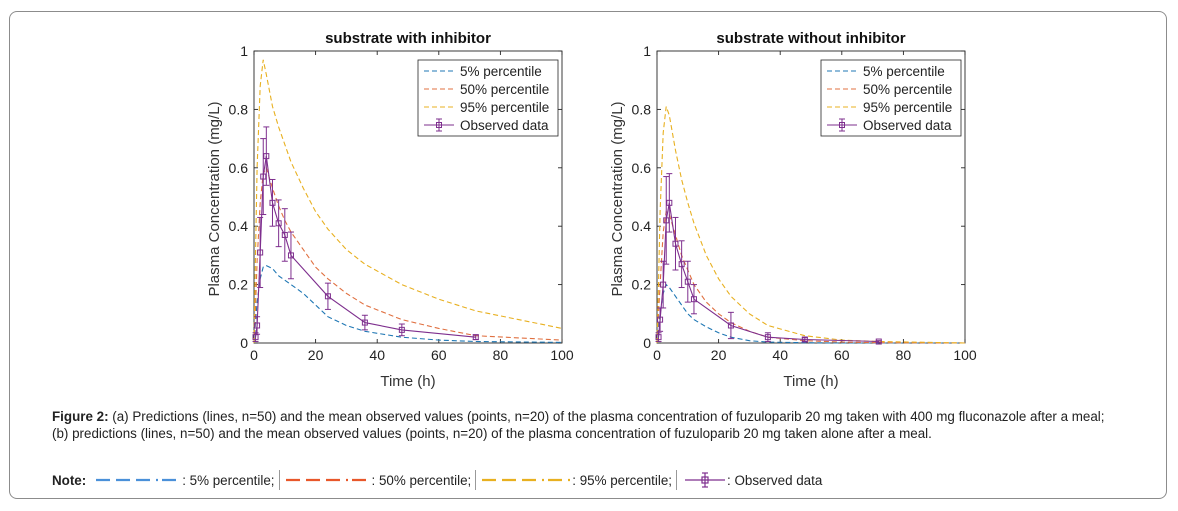  Describe the element at coordinates (408, 255) in the screenshot. I see `p50-line` at that location.